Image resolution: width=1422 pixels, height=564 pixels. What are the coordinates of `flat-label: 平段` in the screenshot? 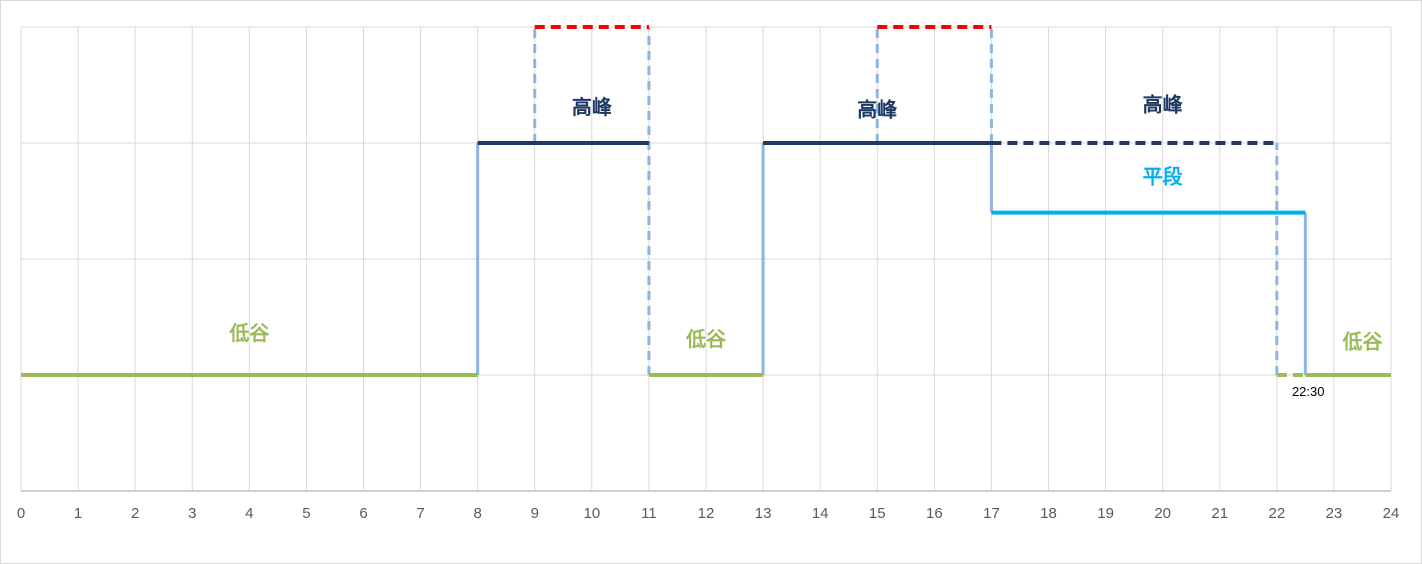 It's located at (1163, 177).